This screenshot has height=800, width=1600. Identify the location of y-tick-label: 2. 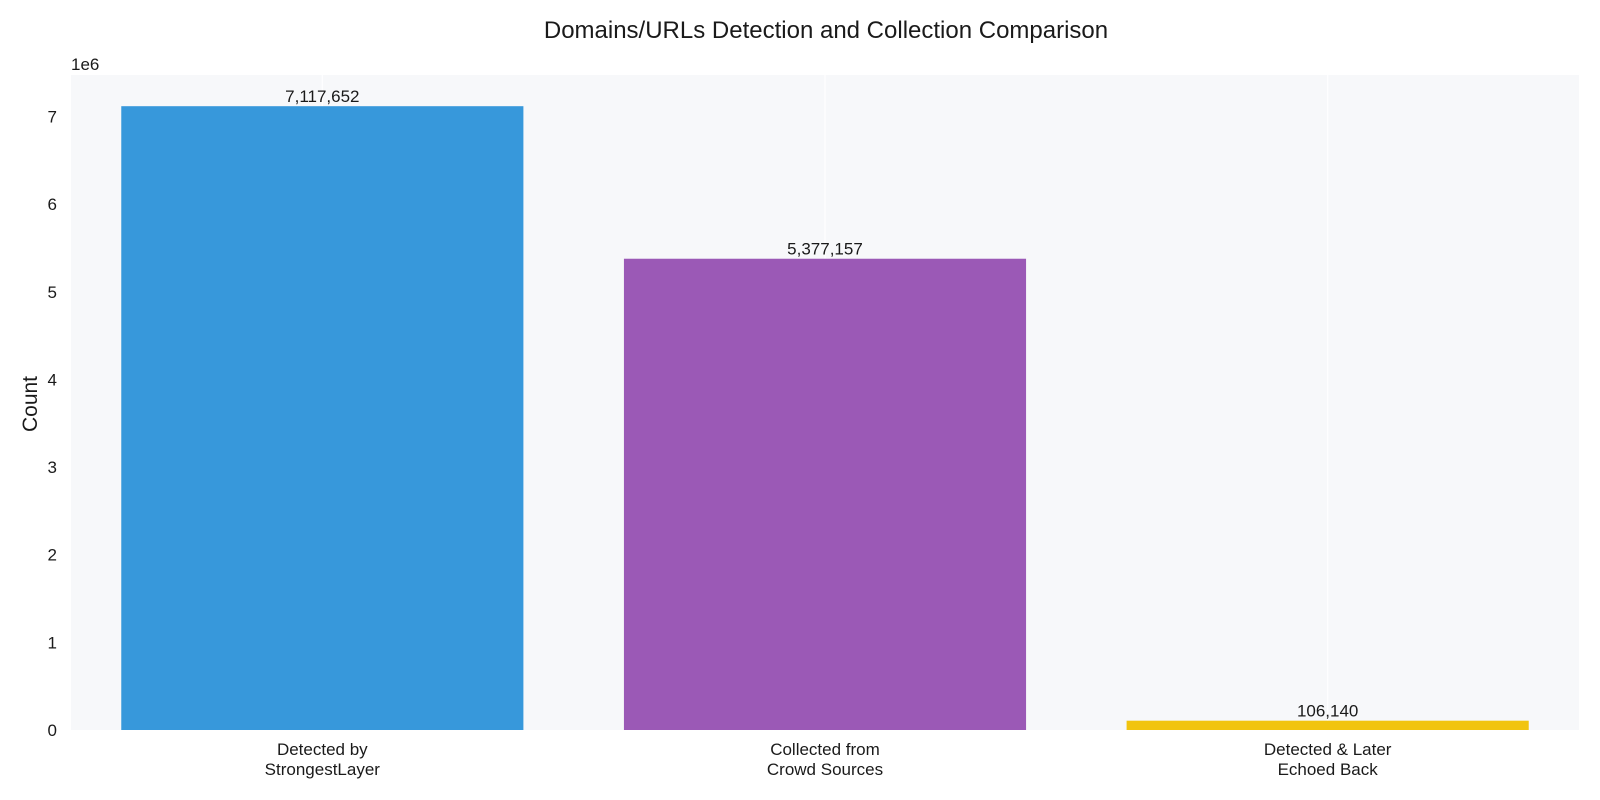
(52, 555).